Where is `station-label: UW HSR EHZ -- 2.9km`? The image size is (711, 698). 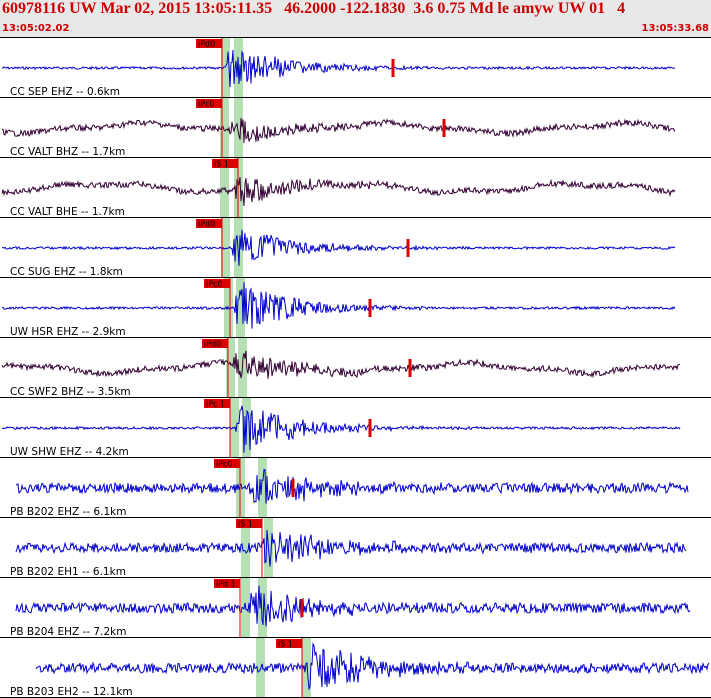
station-label: UW HSR EHZ -- 2.9km is located at coordinates (68, 332).